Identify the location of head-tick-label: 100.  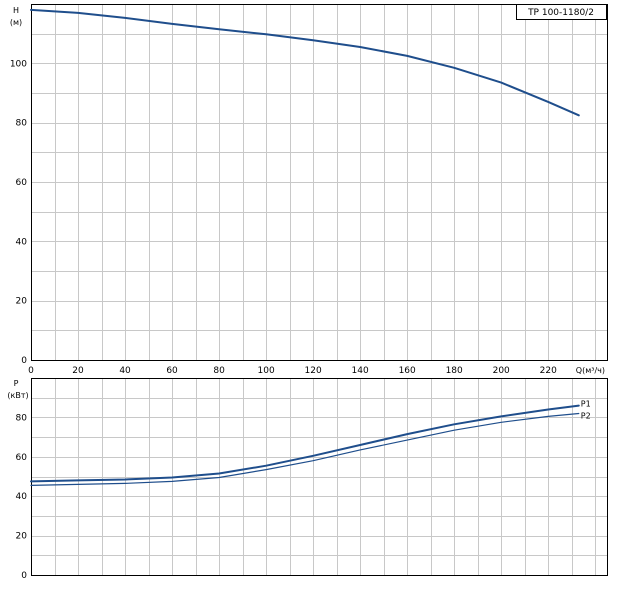
(18, 64).